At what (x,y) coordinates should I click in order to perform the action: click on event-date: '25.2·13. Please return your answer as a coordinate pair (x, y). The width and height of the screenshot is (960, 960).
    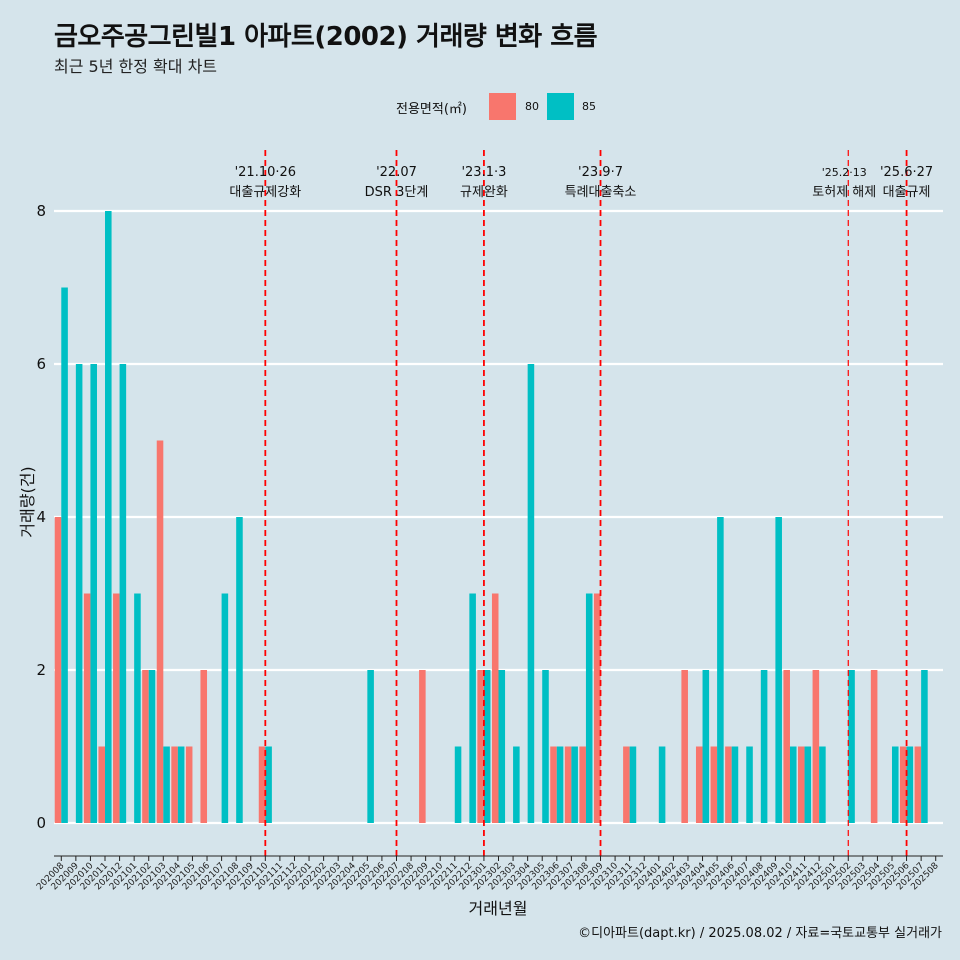
    Looking at the image, I should click on (844, 172).